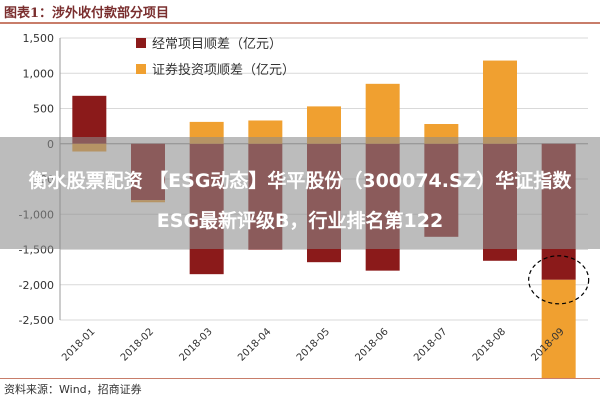  I want to click on legend-label: 经常项目顺差（亿元）, so click(217, 44).